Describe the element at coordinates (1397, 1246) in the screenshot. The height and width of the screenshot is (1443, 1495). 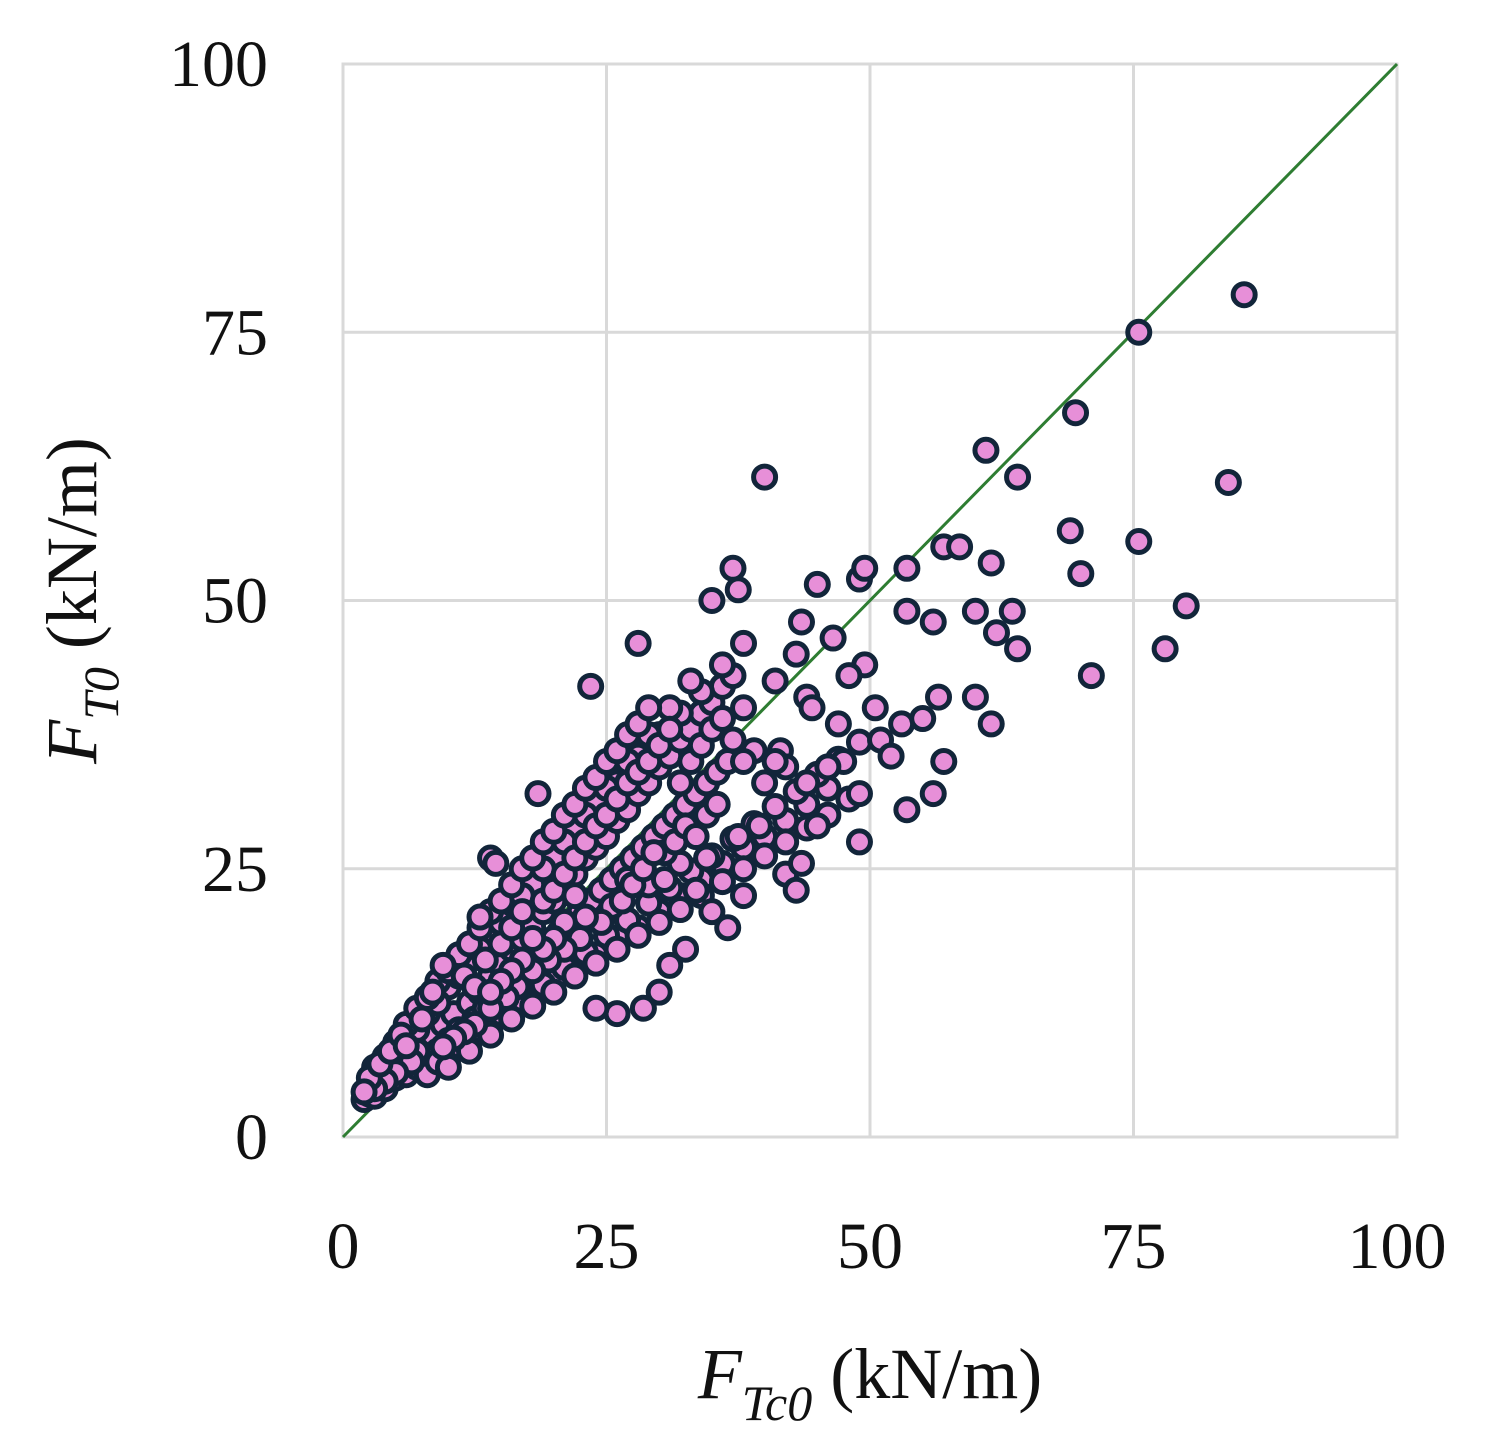
I see `x-tick-label: 100` at that location.